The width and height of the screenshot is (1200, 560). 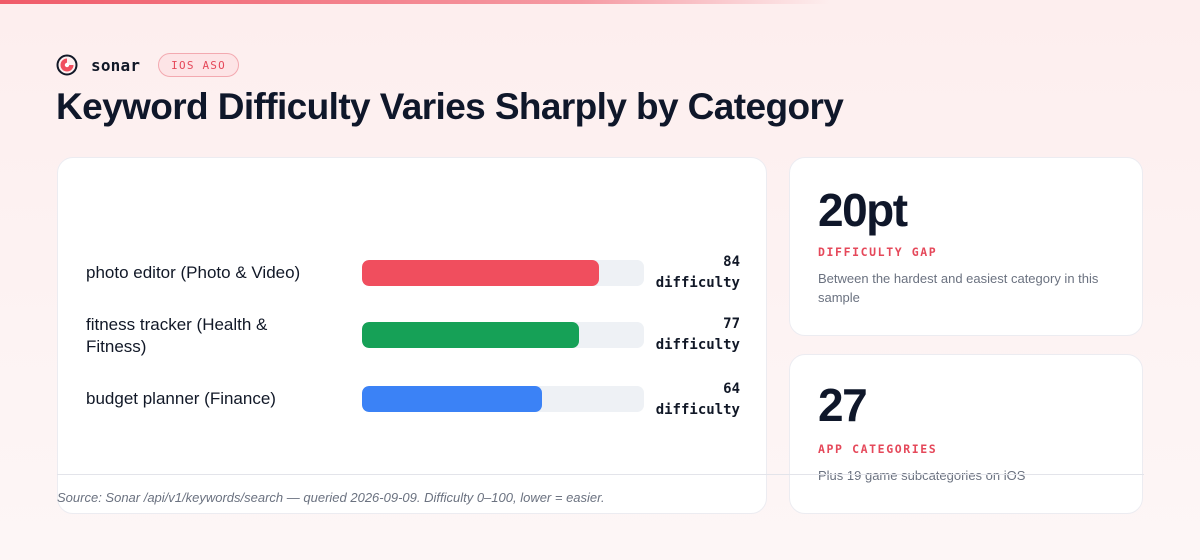 I want to click on bar-value: 64 difficulty, so click(x=680, y=400).